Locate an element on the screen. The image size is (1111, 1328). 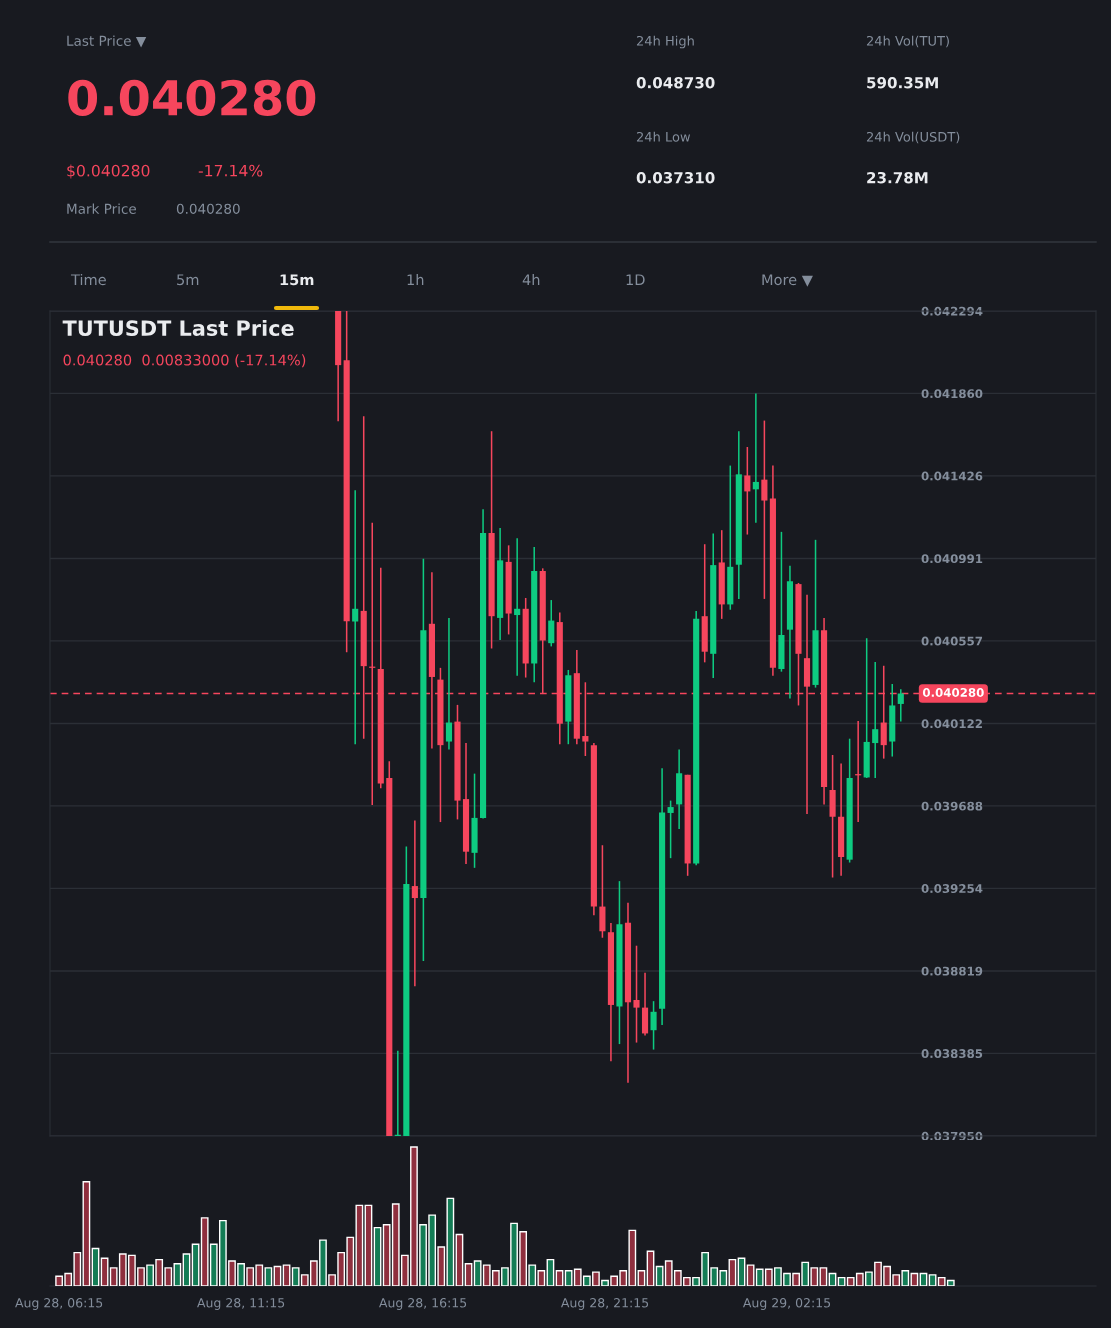
chart-title: TUTUSDT Last Price is located at coordinates (178, 328).